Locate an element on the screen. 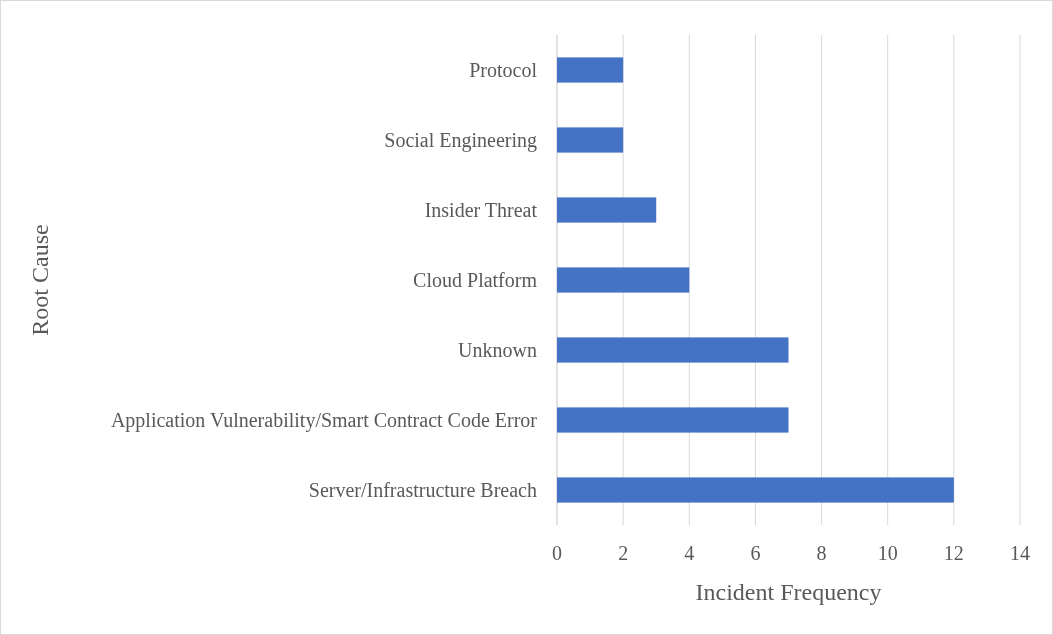  y-tick-label: Insider Threat is located at coordinates (481, 210).